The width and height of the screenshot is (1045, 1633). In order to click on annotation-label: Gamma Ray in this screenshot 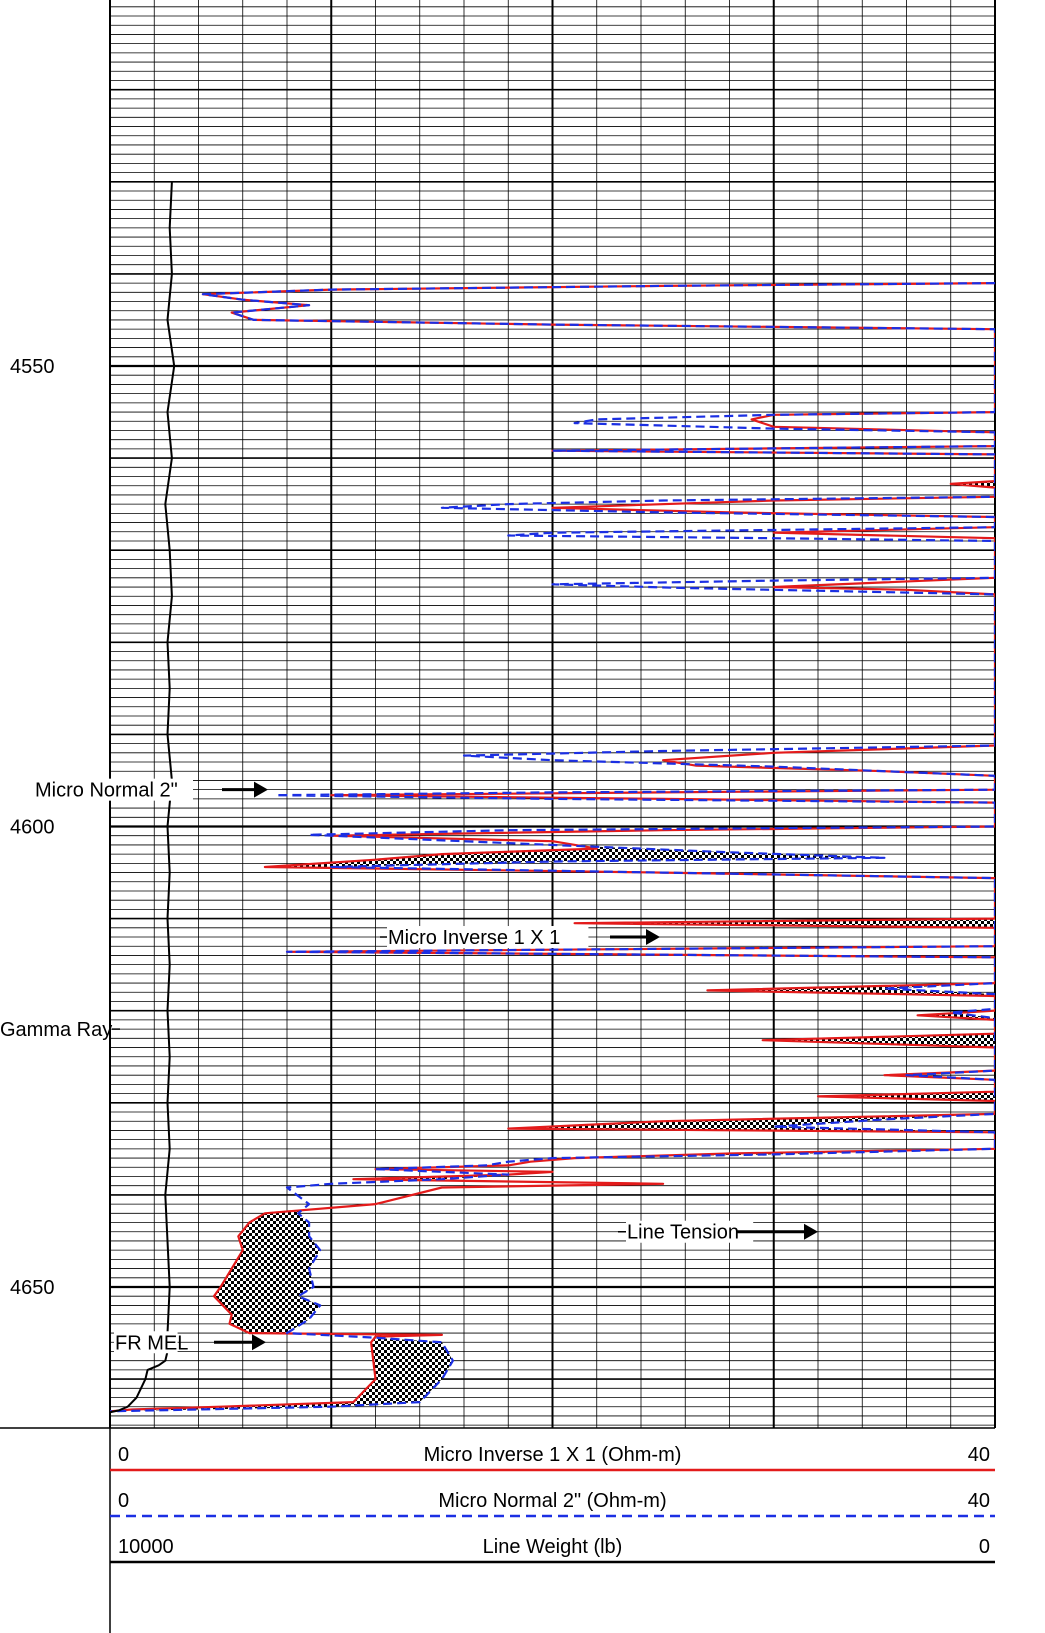, I will do `click(56, 1030)`.